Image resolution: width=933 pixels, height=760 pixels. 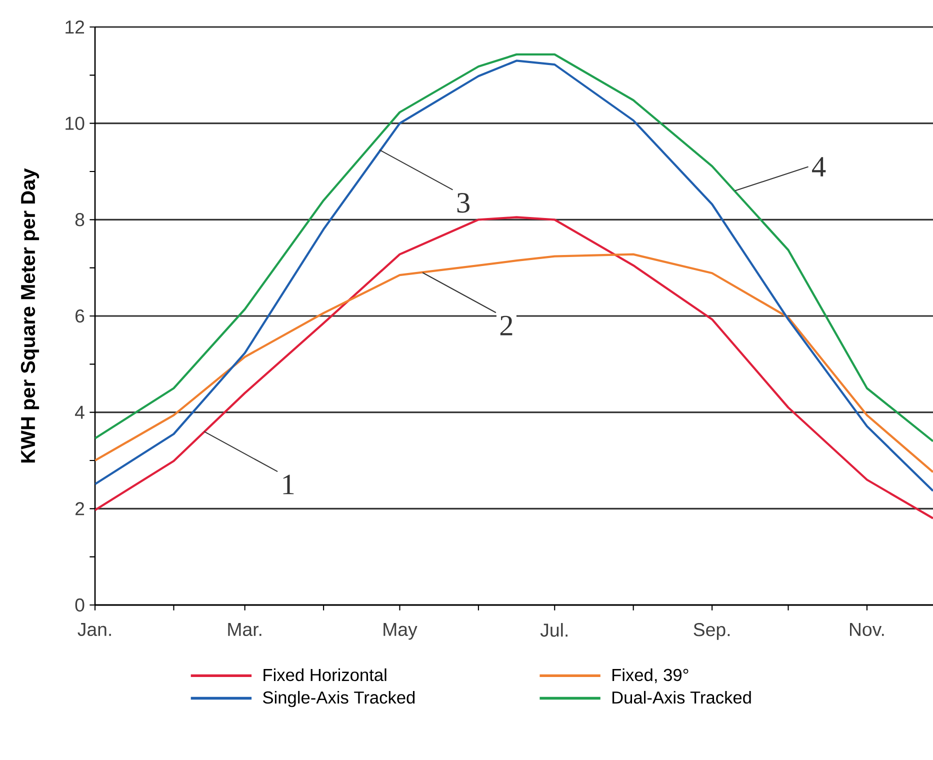 I want to click on annotation: 2, so click(x=506, y=326).